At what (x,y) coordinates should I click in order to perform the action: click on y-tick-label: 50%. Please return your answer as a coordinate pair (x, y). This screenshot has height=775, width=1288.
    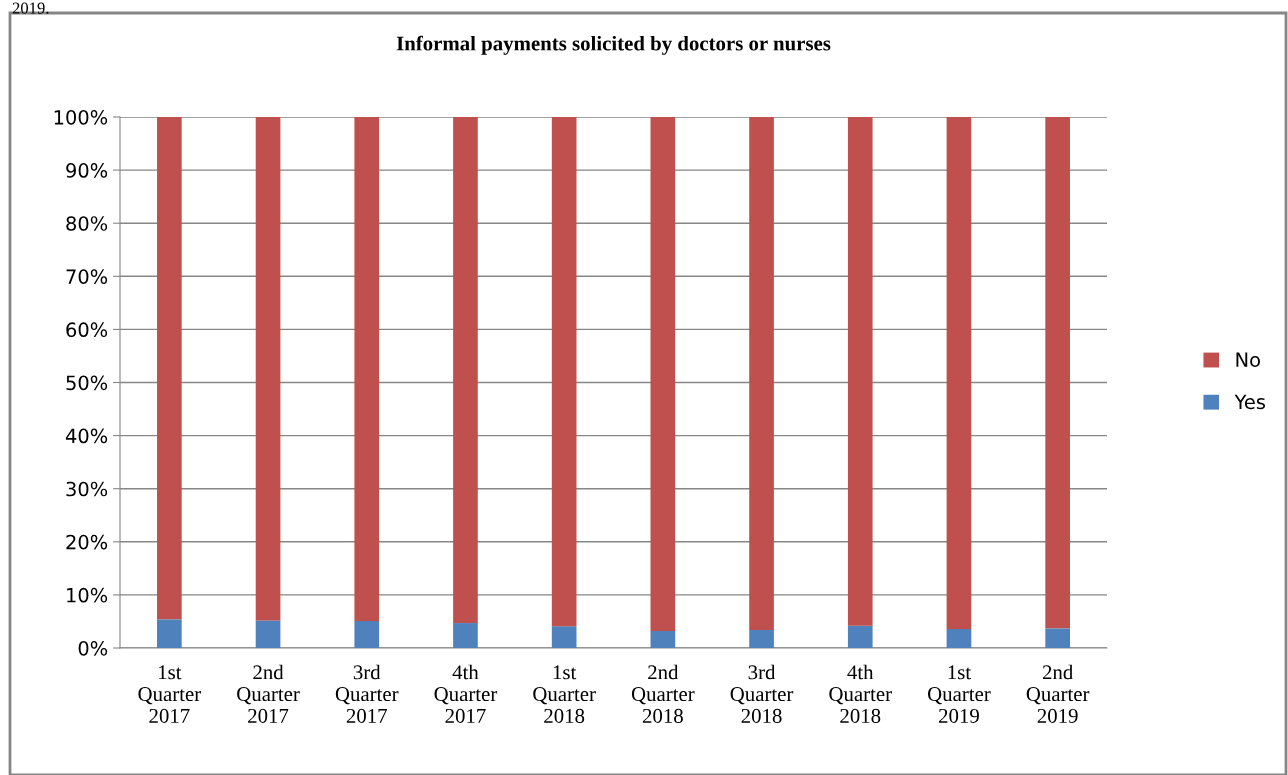
    Looking at the image, I should click on (87, 383).